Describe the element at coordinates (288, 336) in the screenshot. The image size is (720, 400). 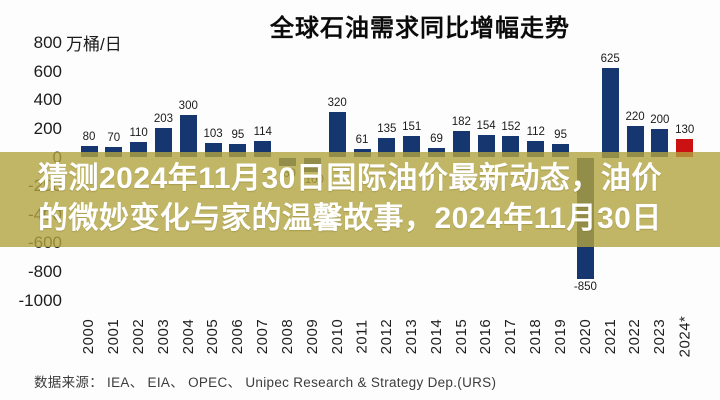
I see `x-tick-label: 2008` at that location.